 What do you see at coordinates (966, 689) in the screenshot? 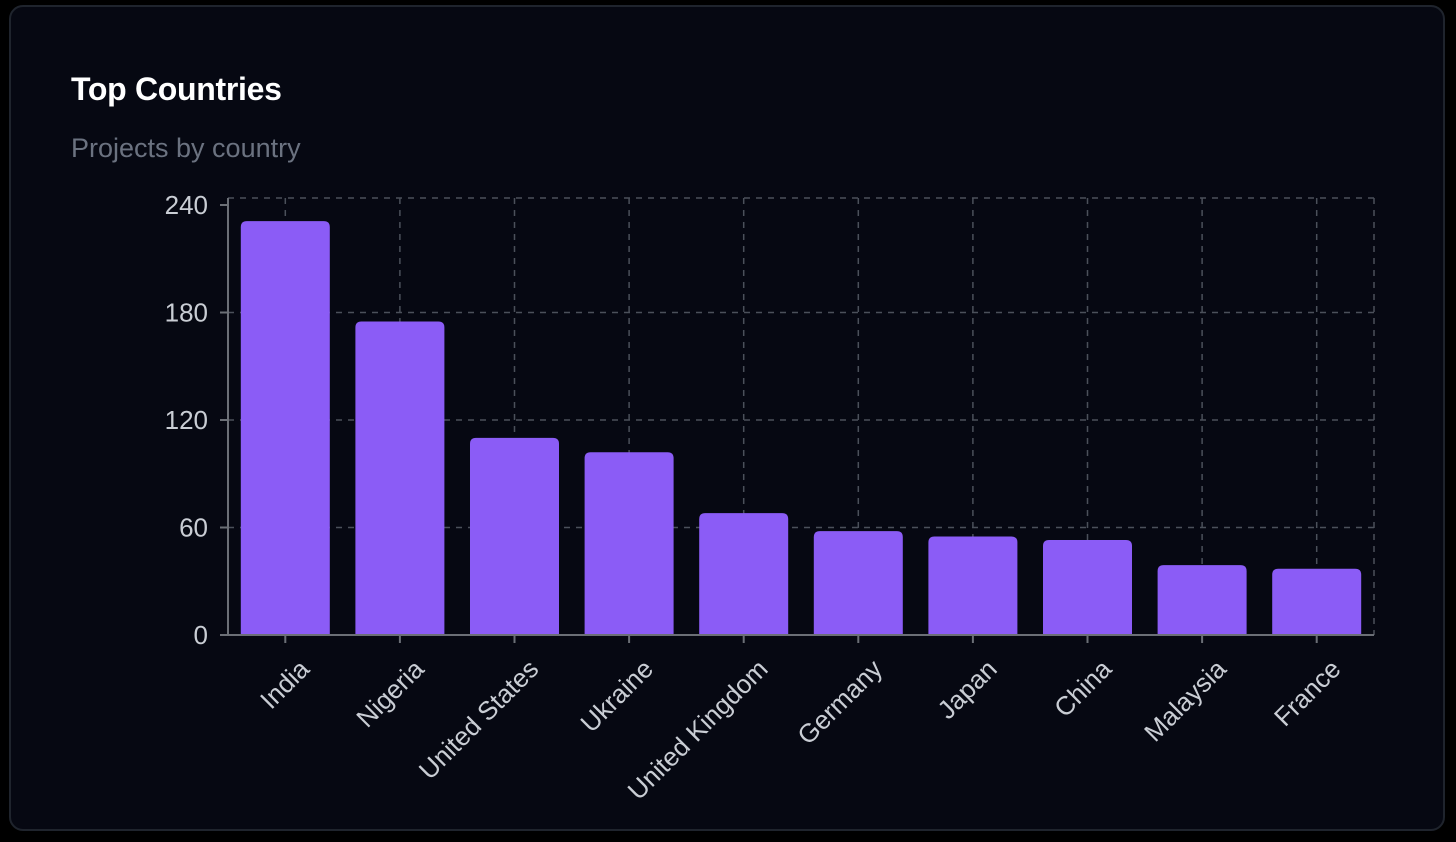
I see `x-tick-label: Japan` at bounding box center [966, 689].